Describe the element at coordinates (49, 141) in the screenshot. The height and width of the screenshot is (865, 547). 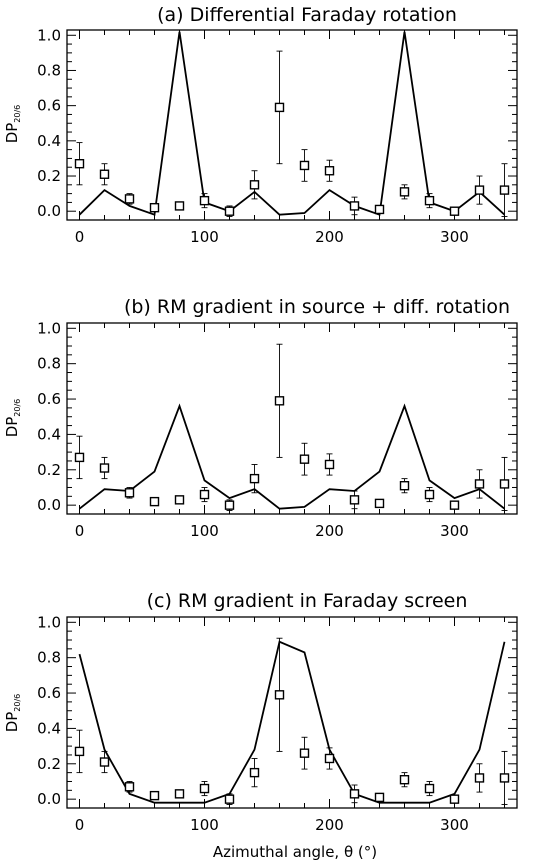
I see `panel-a-ytick-label: 0.4` at that location.